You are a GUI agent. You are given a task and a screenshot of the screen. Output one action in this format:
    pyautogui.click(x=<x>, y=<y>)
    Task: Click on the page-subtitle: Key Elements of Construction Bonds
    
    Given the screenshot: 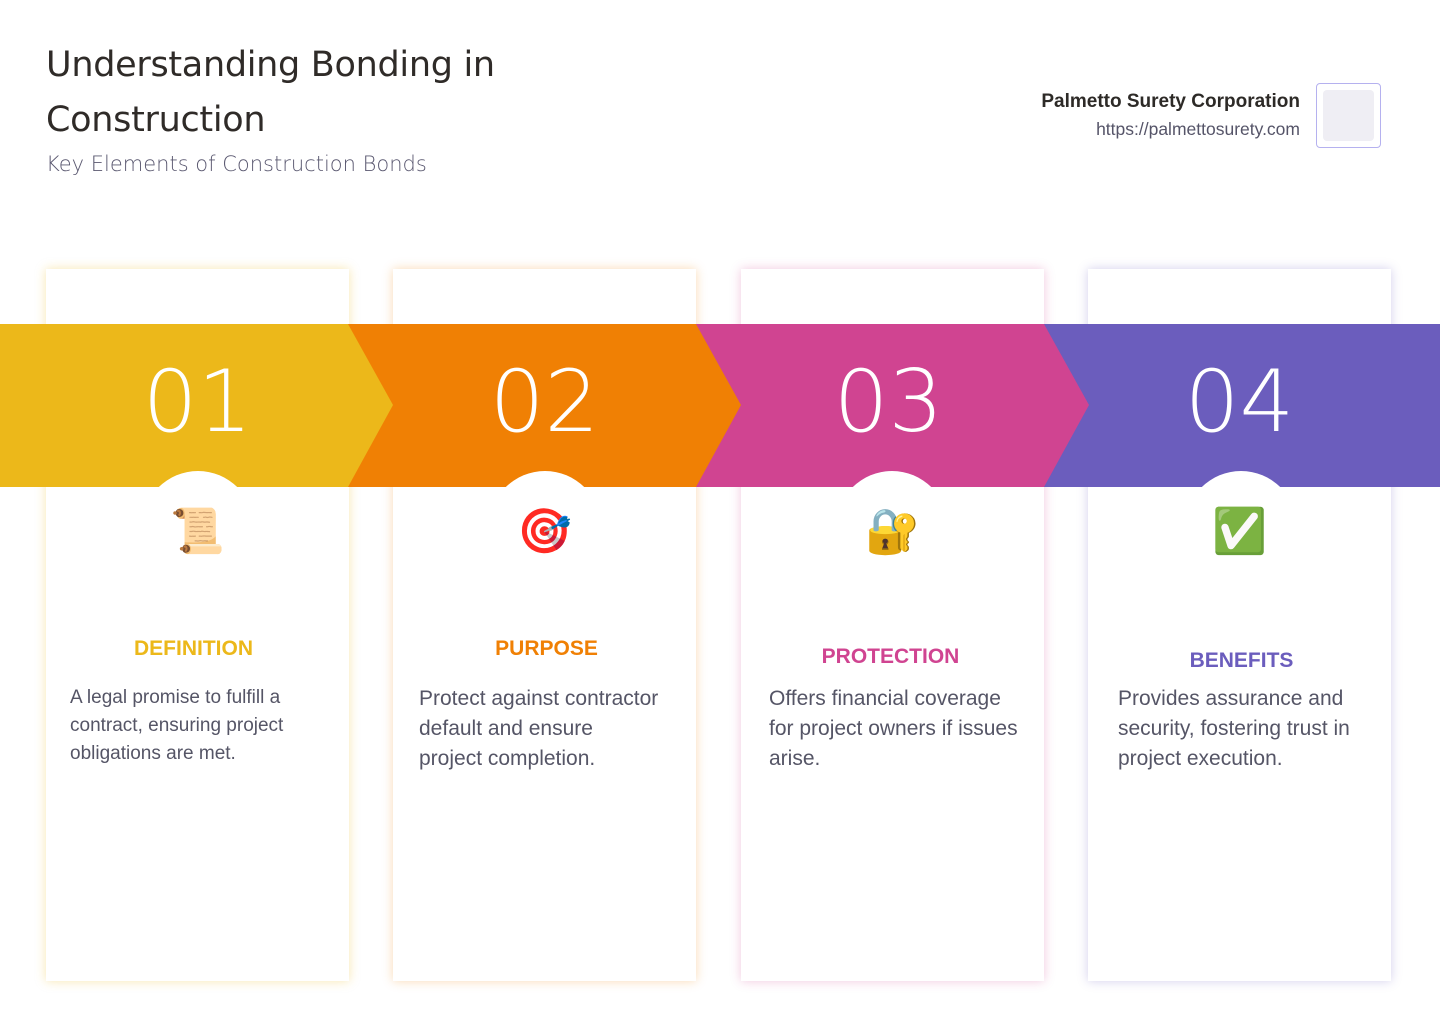 What is the action you would take?
    pyautogui.click(x=236, y=164)
    